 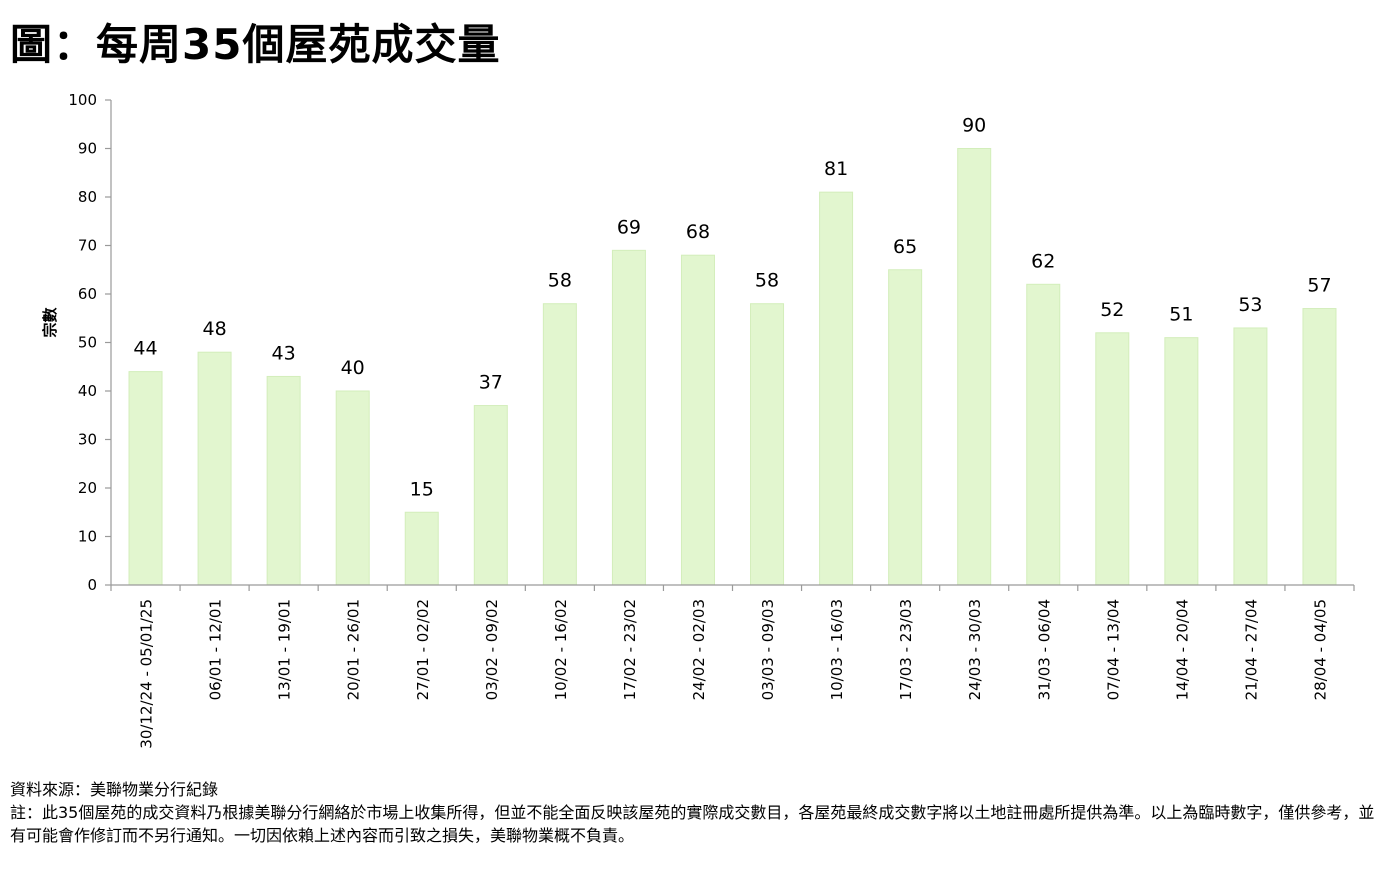 I want to click on x-tick-label: 03/02 - 09/02, so click(x=492, y=649).